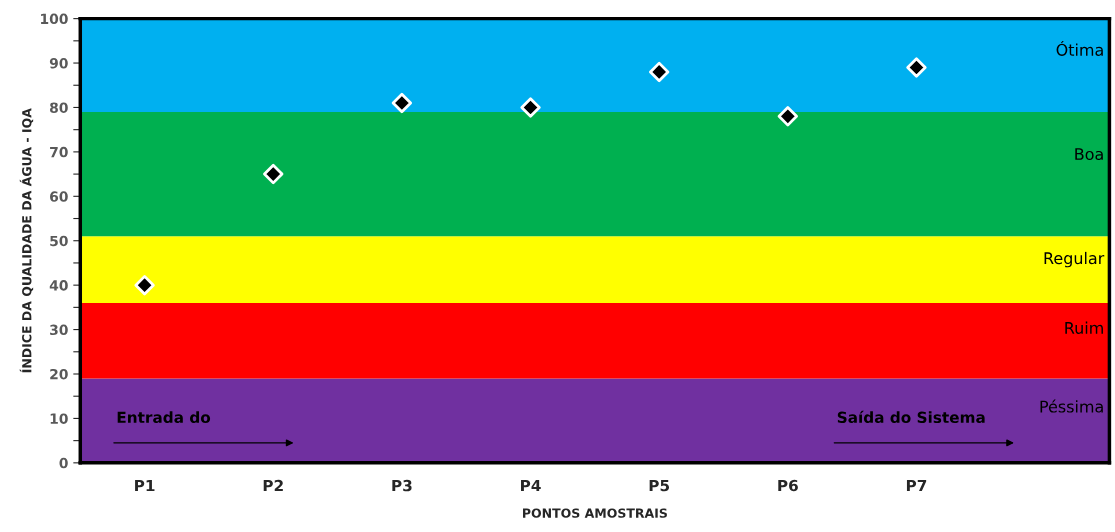  Describe the element at coordinates (26, 240) in the screenshot. I see `y-axis-title: ÍNDICE DA QUALIDADE DA ÁGUA - IQA` at that location.